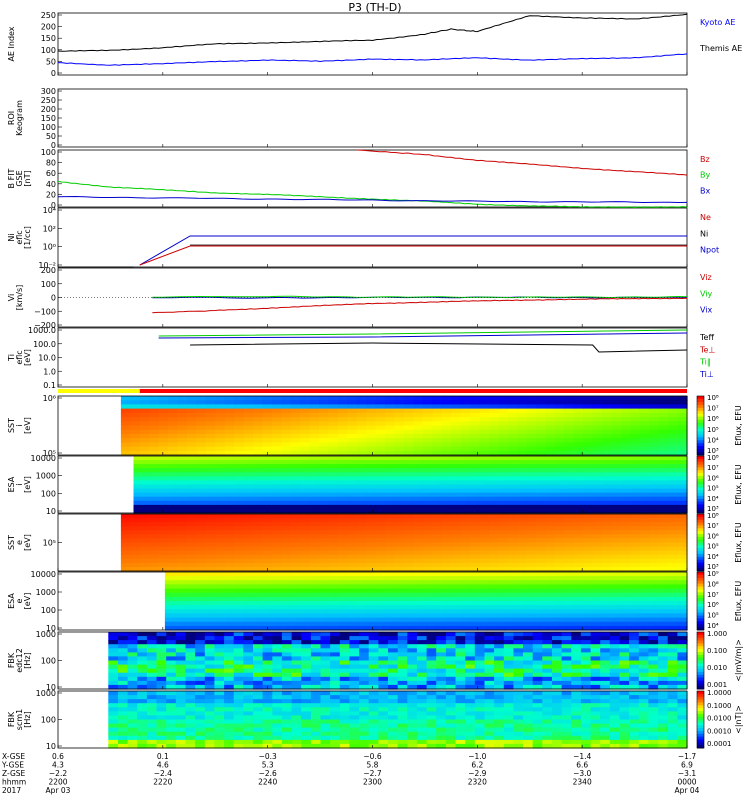  What do you see at coordinates (19, 178) in the screenshot?
I see `y-axis-label: GSE` at bounding box center [19, 178].